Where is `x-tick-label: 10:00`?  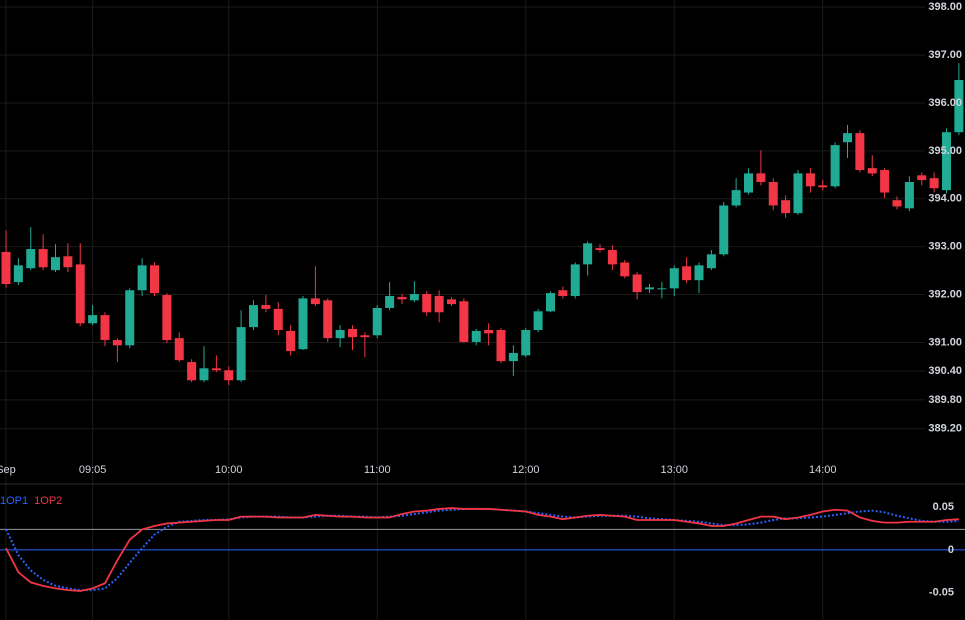 x-tick-label: 10:00 is located at coordinates (229, 470).